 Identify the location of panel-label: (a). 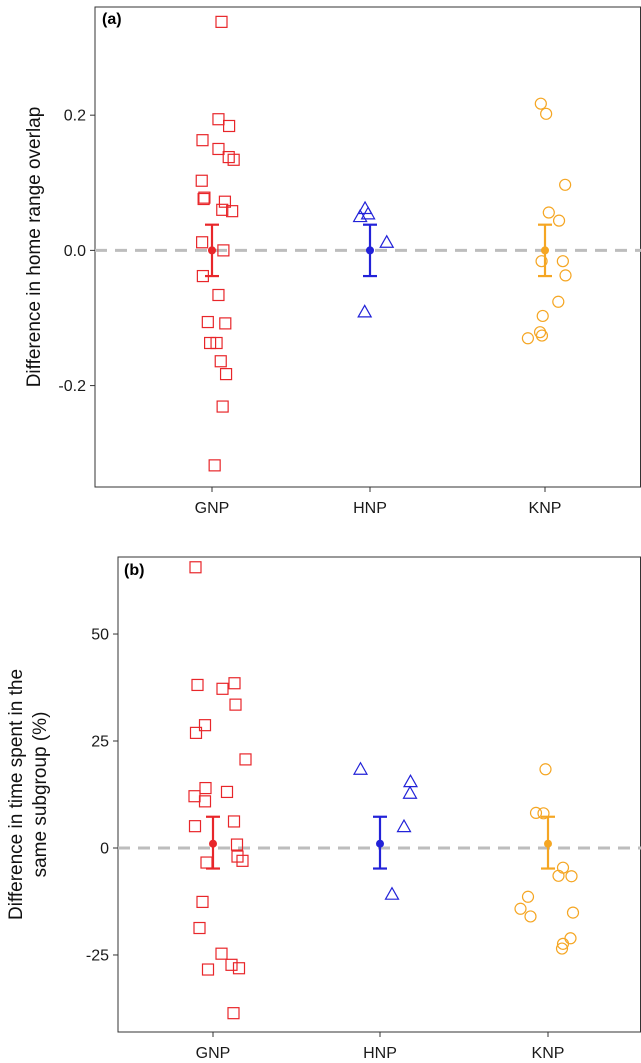
(112, 19).